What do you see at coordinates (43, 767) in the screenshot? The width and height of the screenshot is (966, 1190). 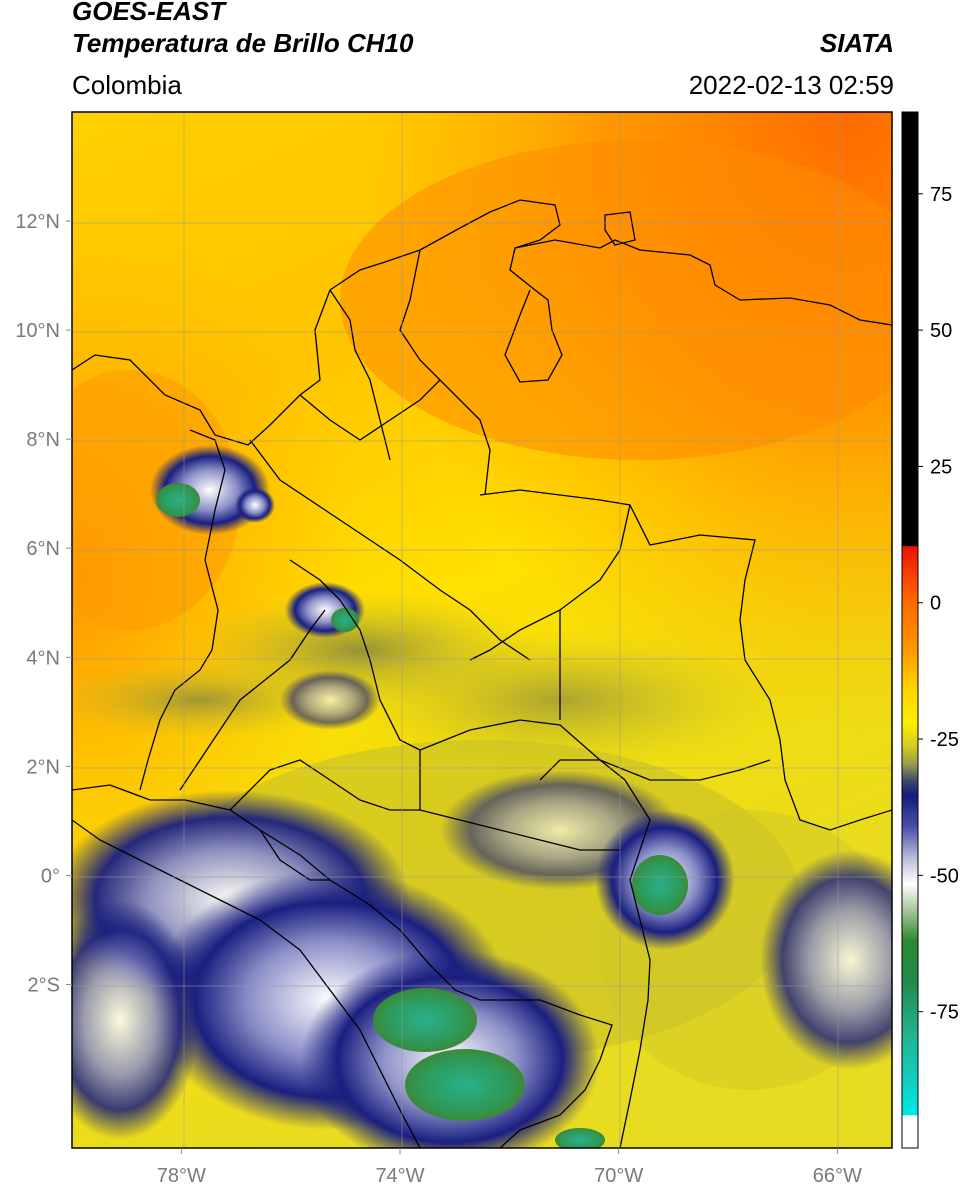 I see `lat-tick-label: 2°N` at bounding box center [43, 767].